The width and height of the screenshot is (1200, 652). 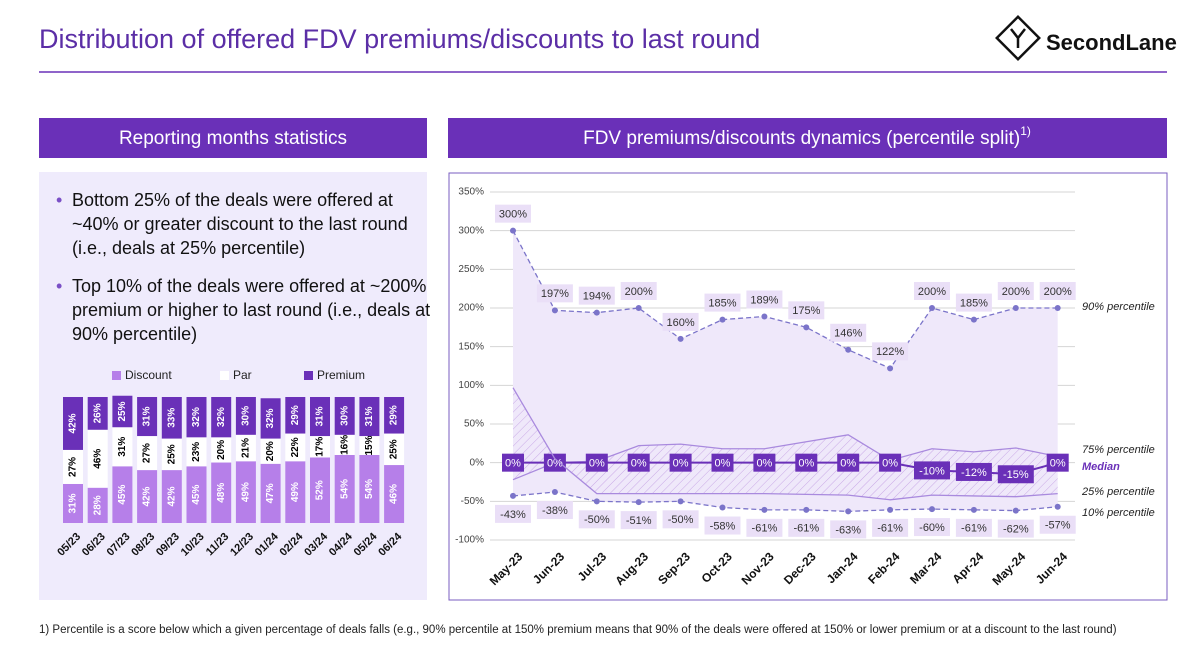 What do you see at coordinates (221, 417) in the screenshot?
I see `bar-label: 32%` at bounding box center [221, 417].